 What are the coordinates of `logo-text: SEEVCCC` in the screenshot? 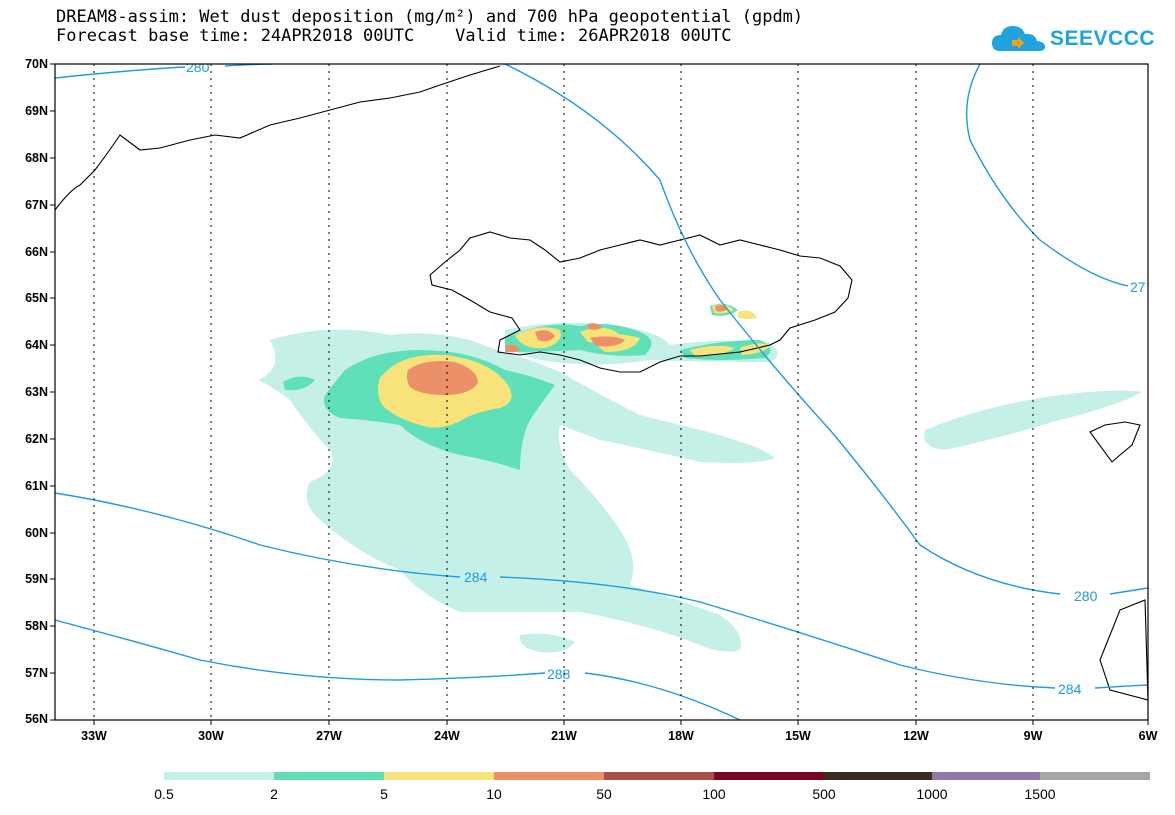 It's located at (1103, 38).